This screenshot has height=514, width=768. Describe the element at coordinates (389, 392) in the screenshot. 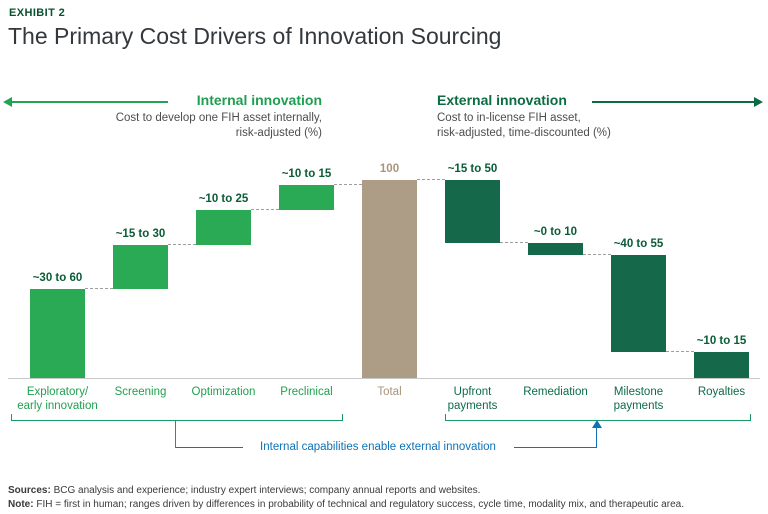

I see `category-label-total: Total` at that location.